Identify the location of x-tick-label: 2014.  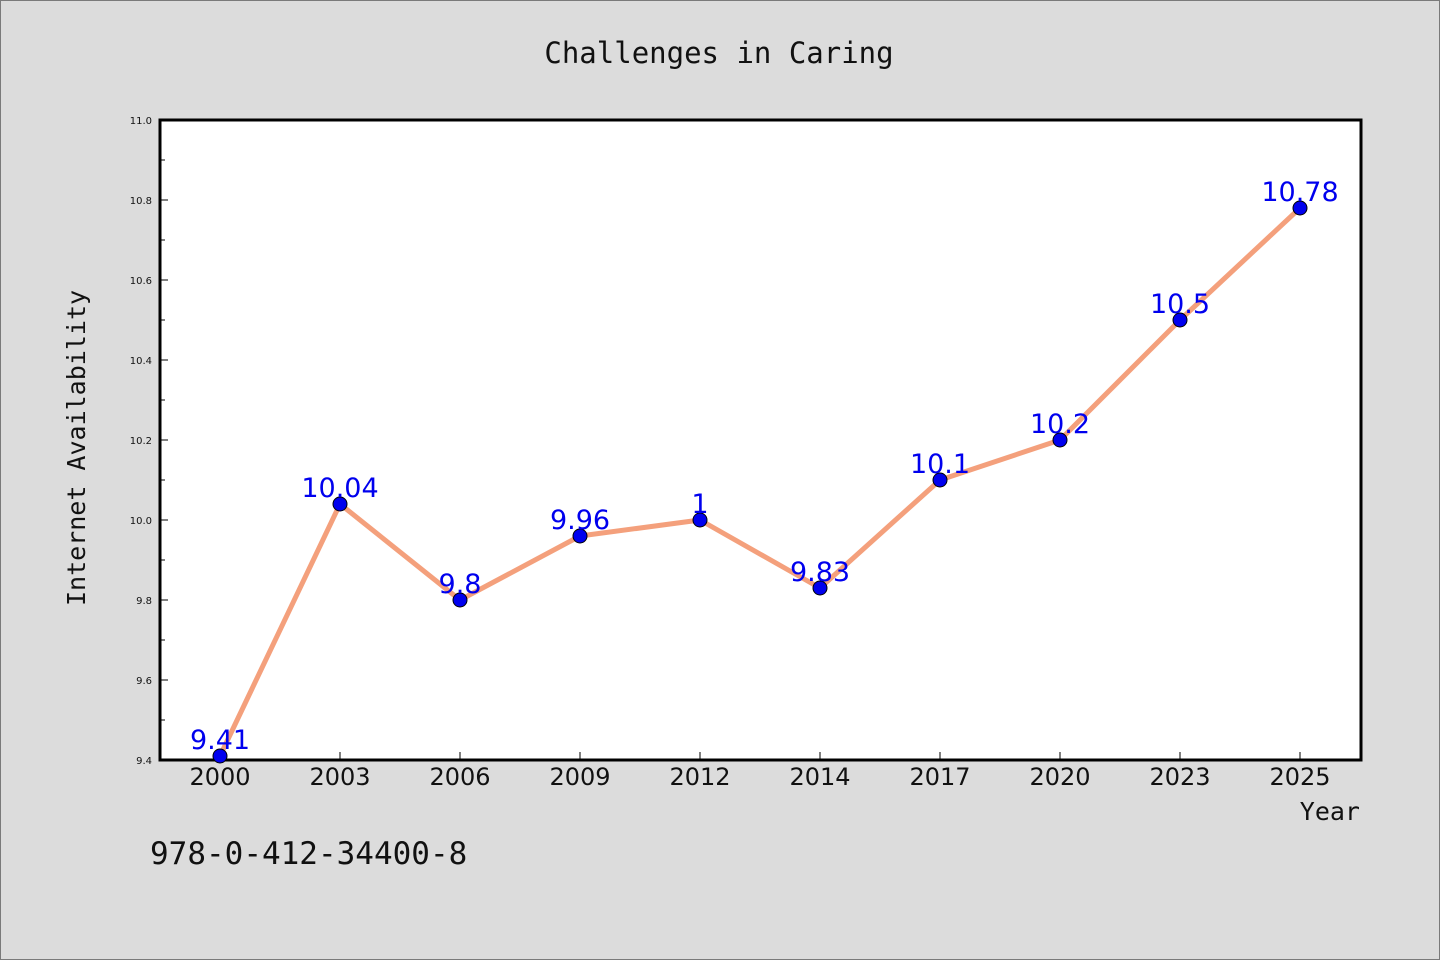
(819, 777).